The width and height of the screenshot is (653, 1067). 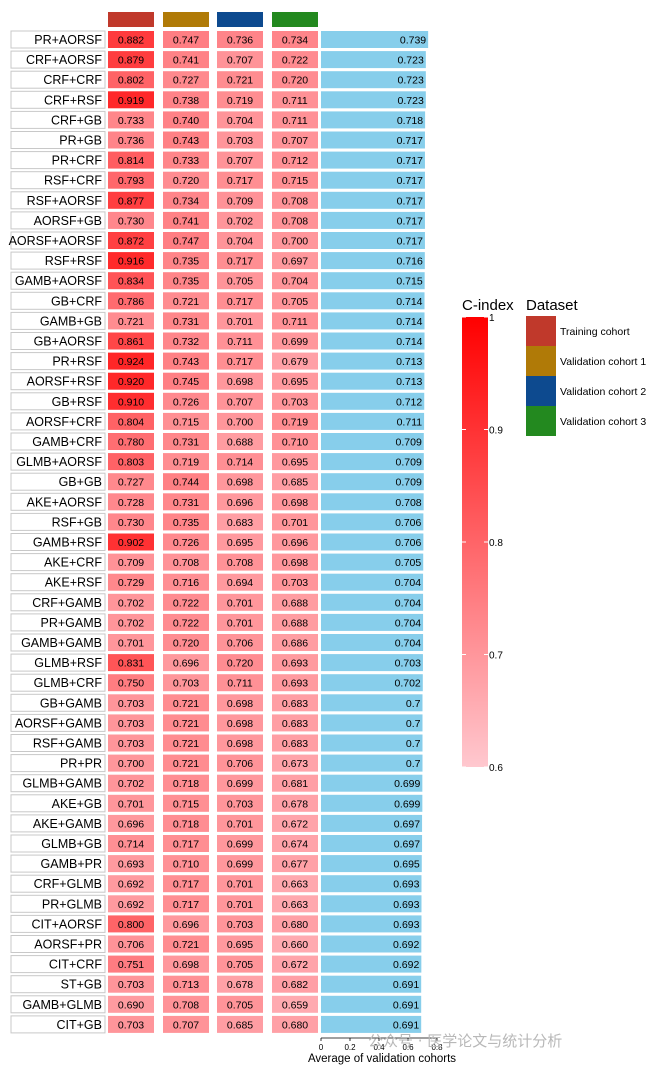 I want to click on heatmap-cell-value: 0.682, so click(x=295, y=985).